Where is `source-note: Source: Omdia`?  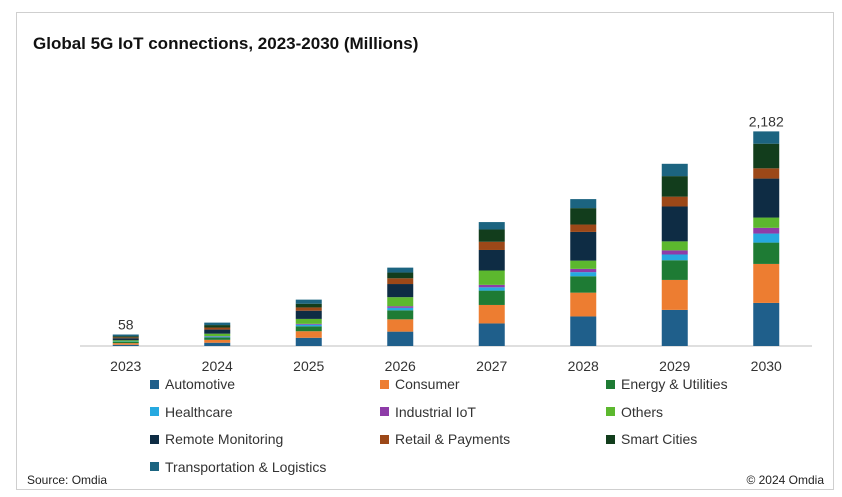 source-note: Source: Omdia is located at coordinates (67, 480).